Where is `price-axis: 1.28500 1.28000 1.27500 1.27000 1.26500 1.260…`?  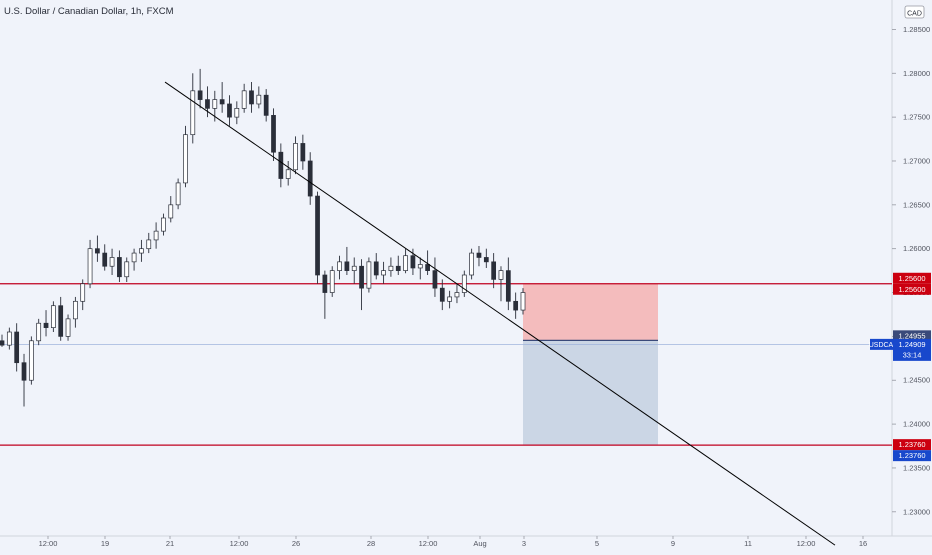
price-axis: 1.28500 1.28000 1.27500 1.27000 1.26500 1.260… is located at coordinates (911, 270).